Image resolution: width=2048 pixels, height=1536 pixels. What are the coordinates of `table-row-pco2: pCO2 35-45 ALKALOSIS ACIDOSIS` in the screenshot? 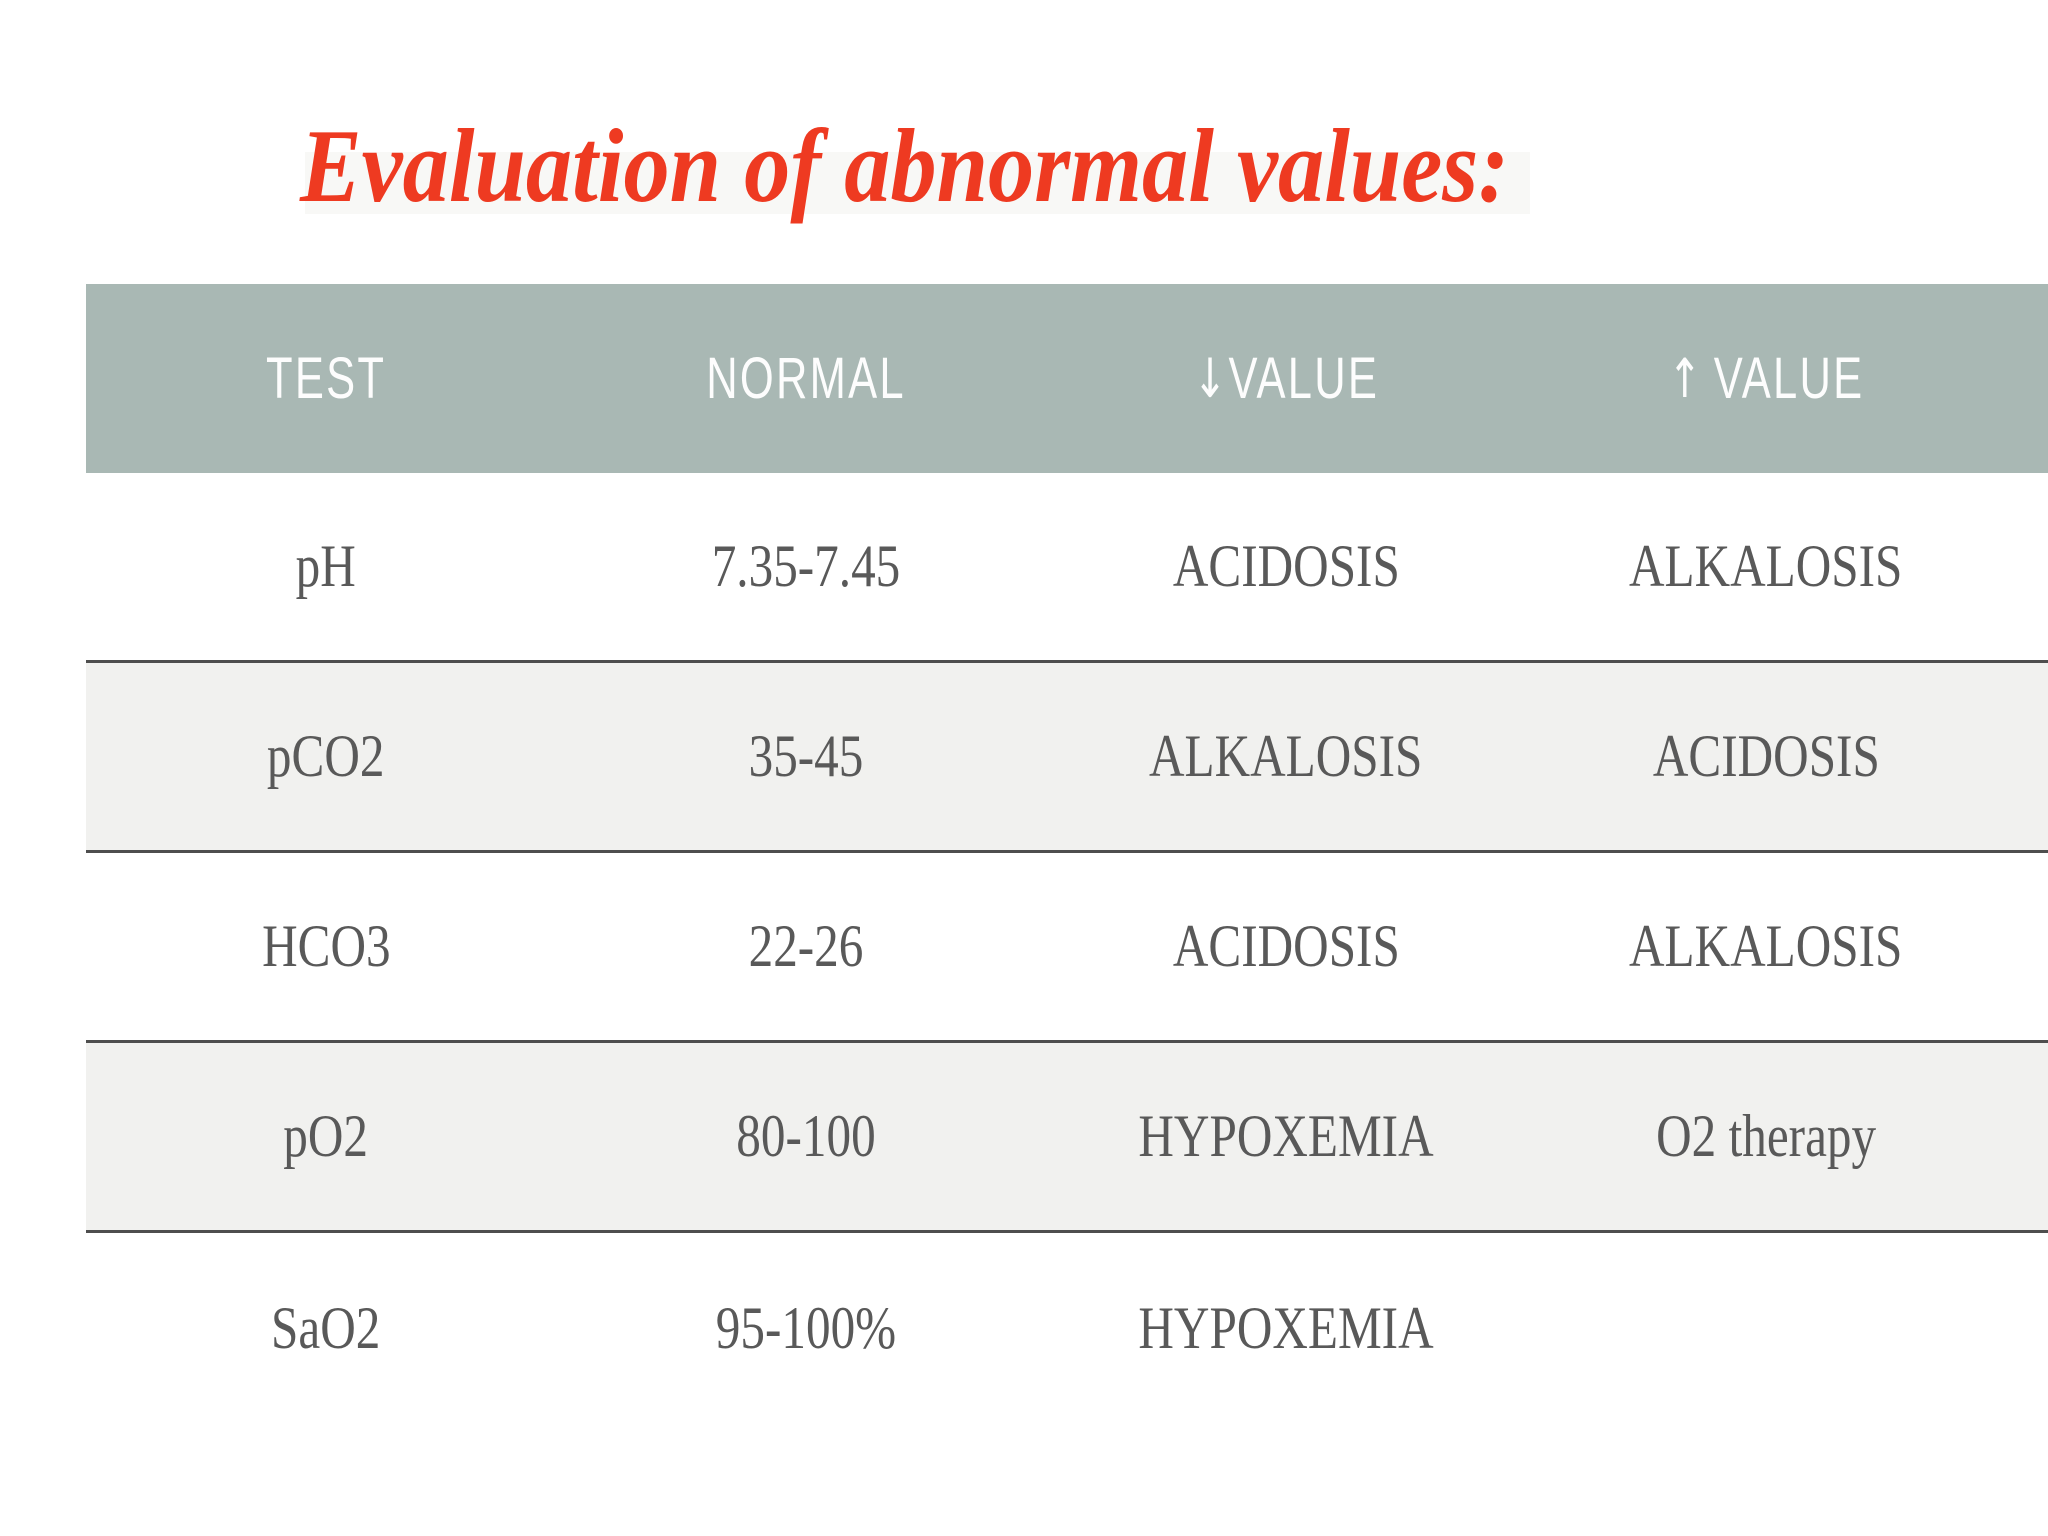 It's located at (1067, 758).